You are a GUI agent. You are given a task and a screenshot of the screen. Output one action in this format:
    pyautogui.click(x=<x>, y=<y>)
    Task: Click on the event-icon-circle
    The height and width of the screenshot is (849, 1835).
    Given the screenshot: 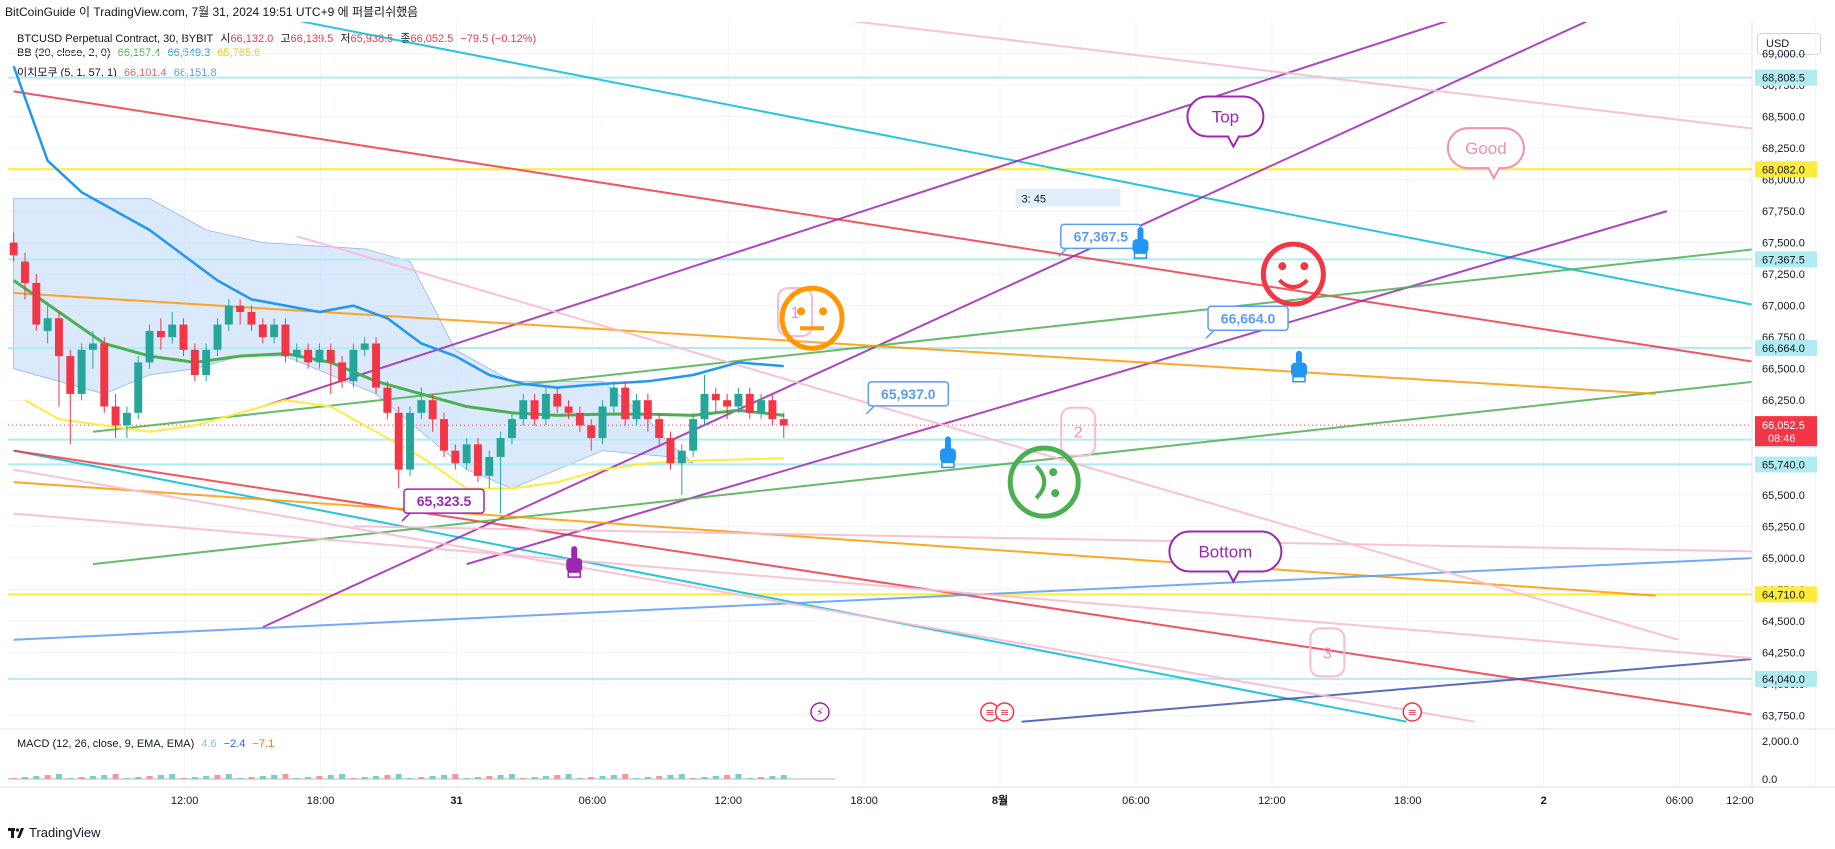 What is the action you would take?
    pyautogui.click(x=820, y=712)
    